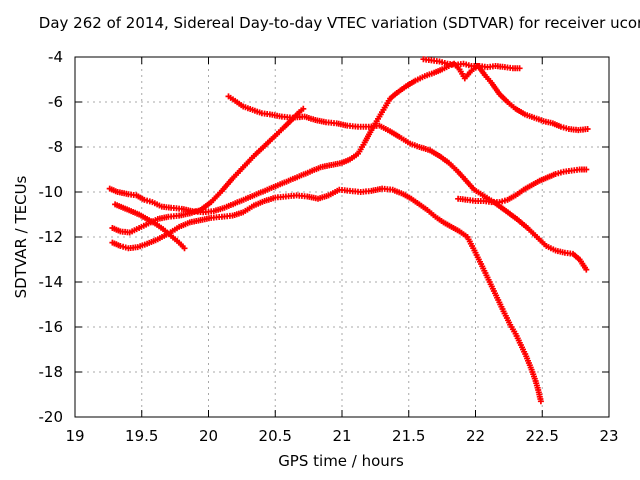 This screenshot has width=640, height=480. I want to click on x-tick-label: 22, so click(475, 436).